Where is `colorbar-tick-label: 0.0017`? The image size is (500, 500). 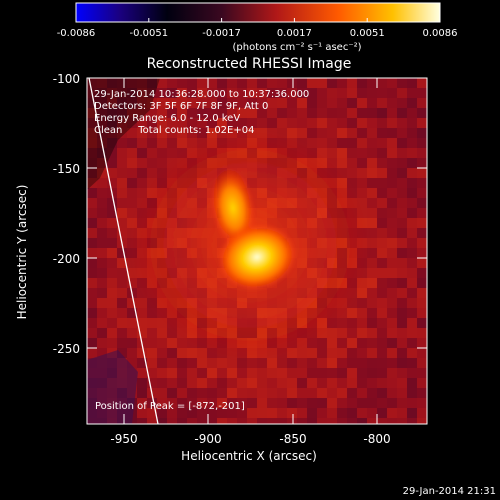
colorbar-tick-label: 0.0017 is located at coordinates (294, 33).